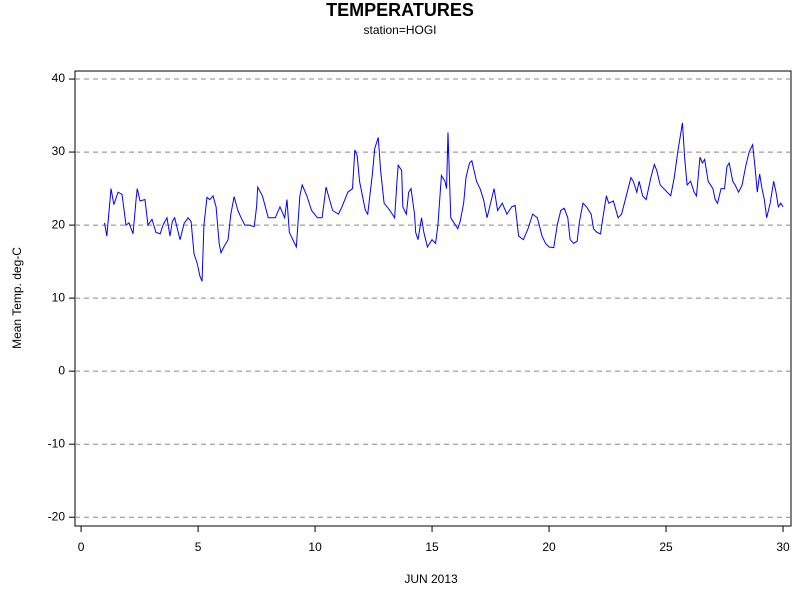 This screenshot has width=800, height=600. Describe the element at coordinates (432, 547) in the screenshot. I see `x-tick-label: 15` at that location.